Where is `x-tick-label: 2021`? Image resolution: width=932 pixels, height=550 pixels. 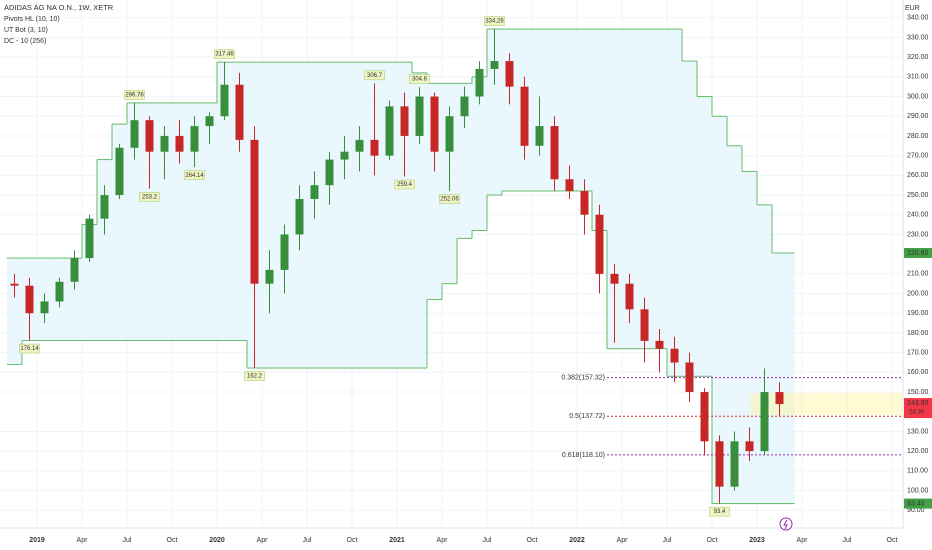
x-tick-label: 2021 is located at coordinates (397, 540).